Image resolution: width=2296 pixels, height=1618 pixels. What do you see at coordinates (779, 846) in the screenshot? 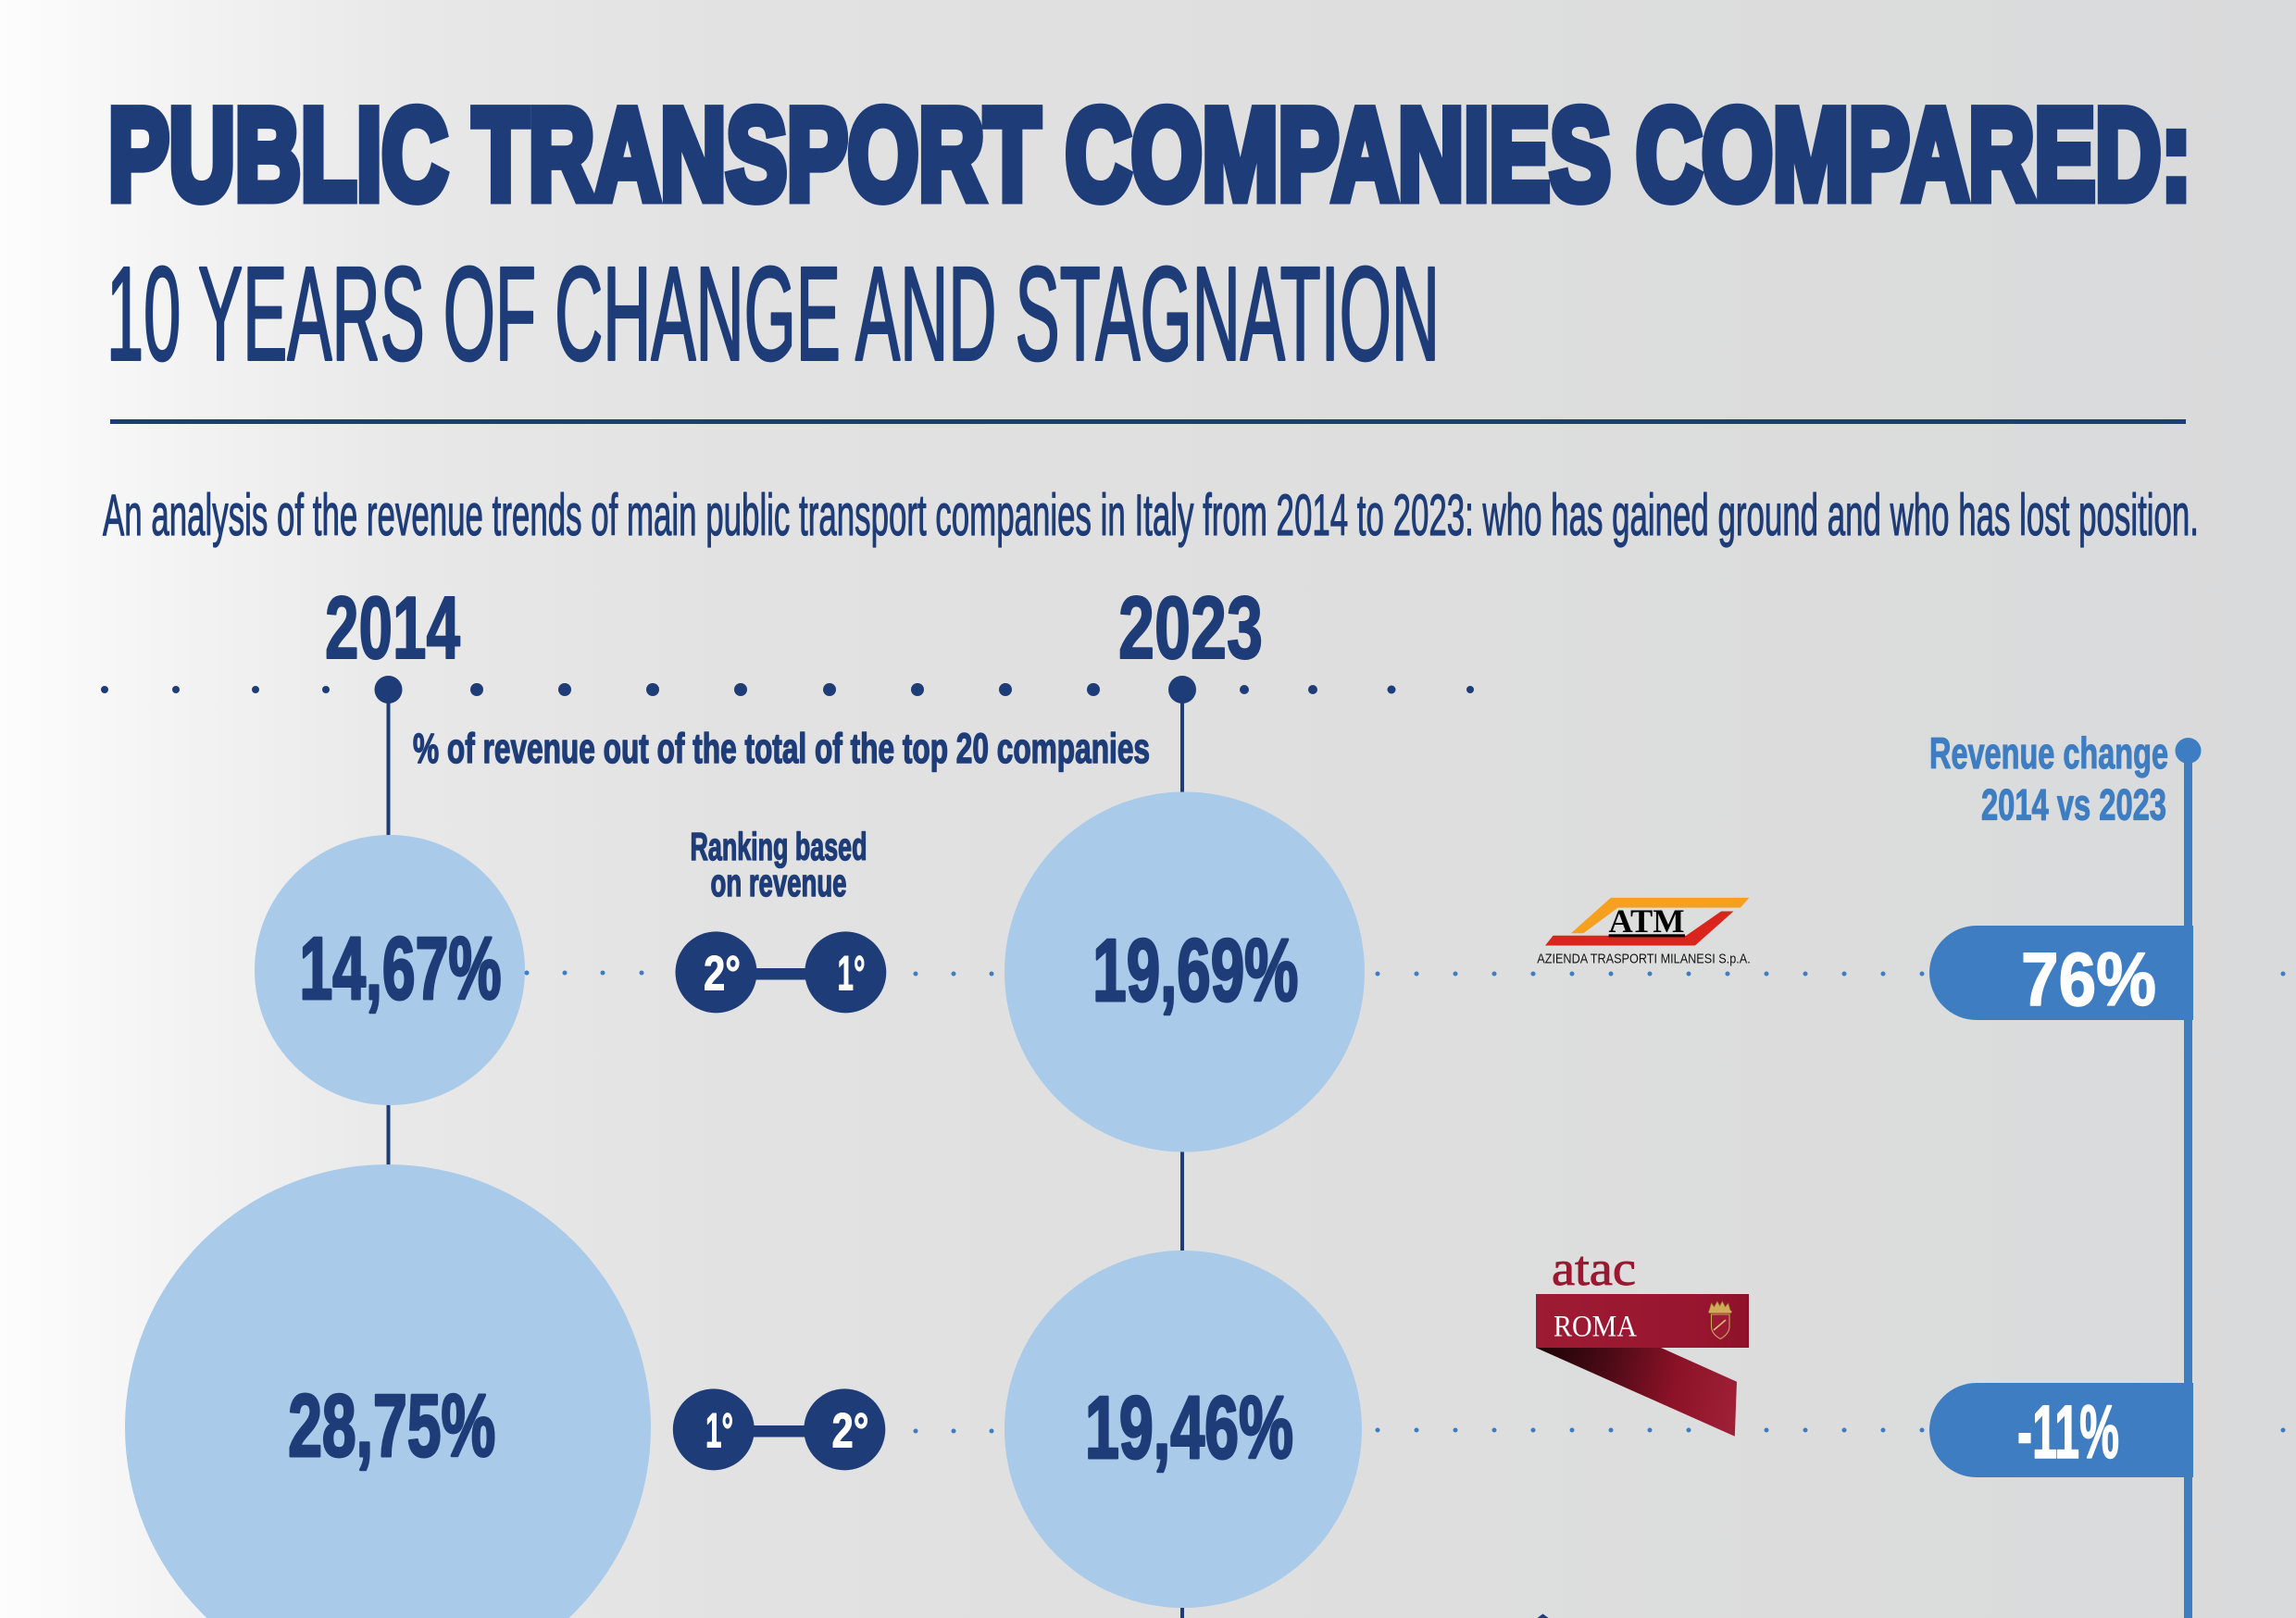
I see `svg-text: Ranking based` at bounding box center [779, 846].